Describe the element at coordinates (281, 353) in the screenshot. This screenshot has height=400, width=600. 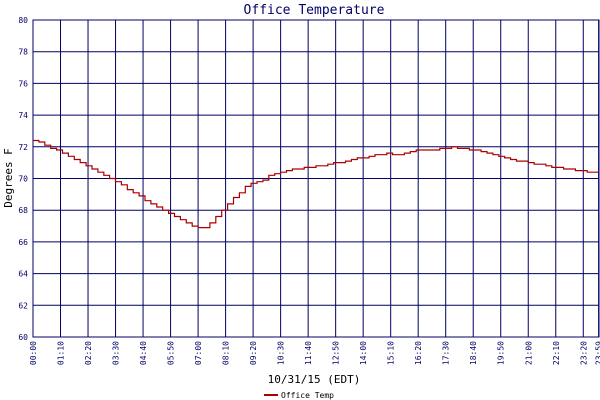
I see `x-tick-label: 10:30` at that location.